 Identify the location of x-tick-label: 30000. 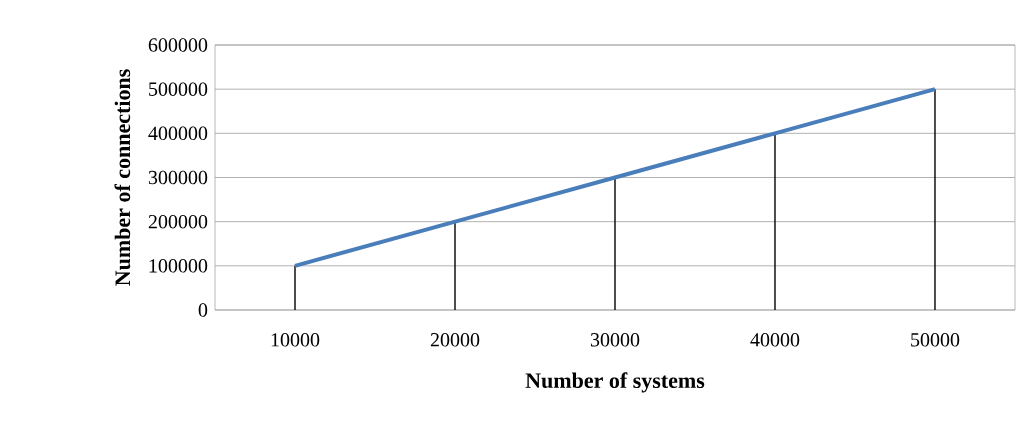
(615, 340).